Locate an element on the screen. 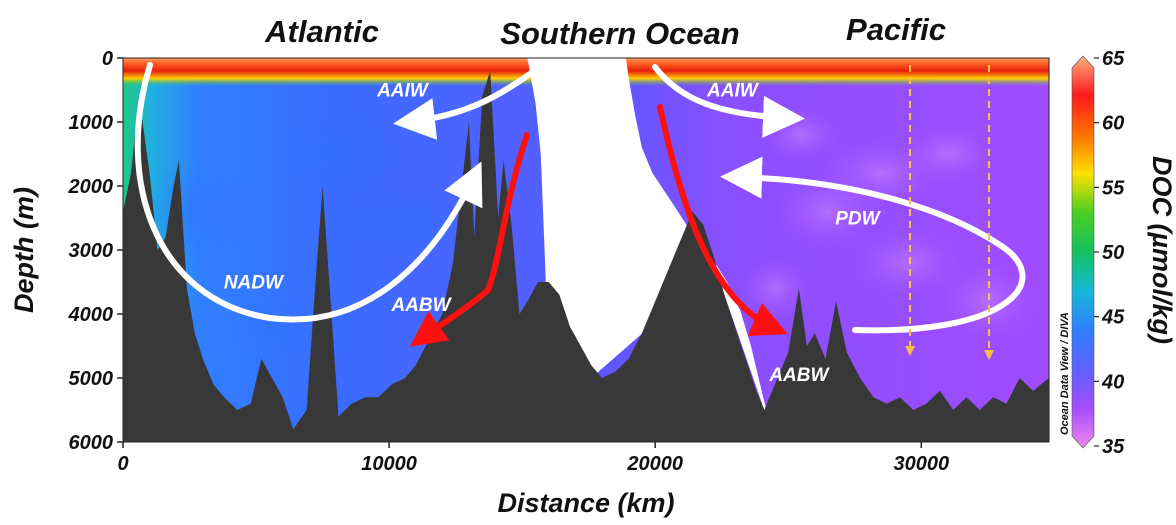  y-tick-label-4: 4000 is located at coordinates (91, 315).